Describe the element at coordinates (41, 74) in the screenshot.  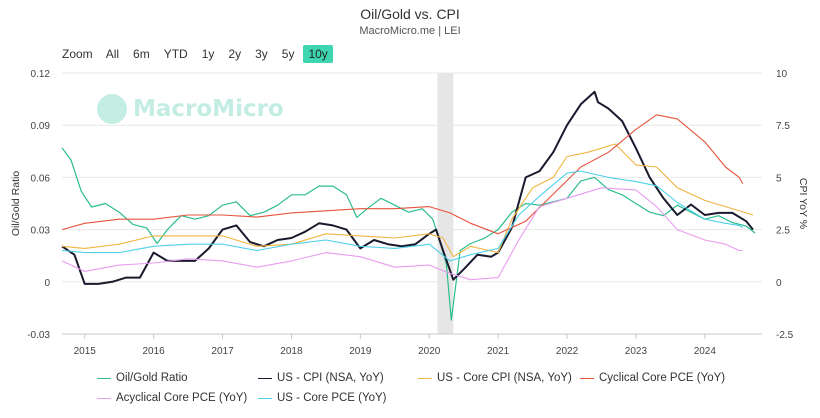
I see `y-left-tick-label: 0.12` at that location.